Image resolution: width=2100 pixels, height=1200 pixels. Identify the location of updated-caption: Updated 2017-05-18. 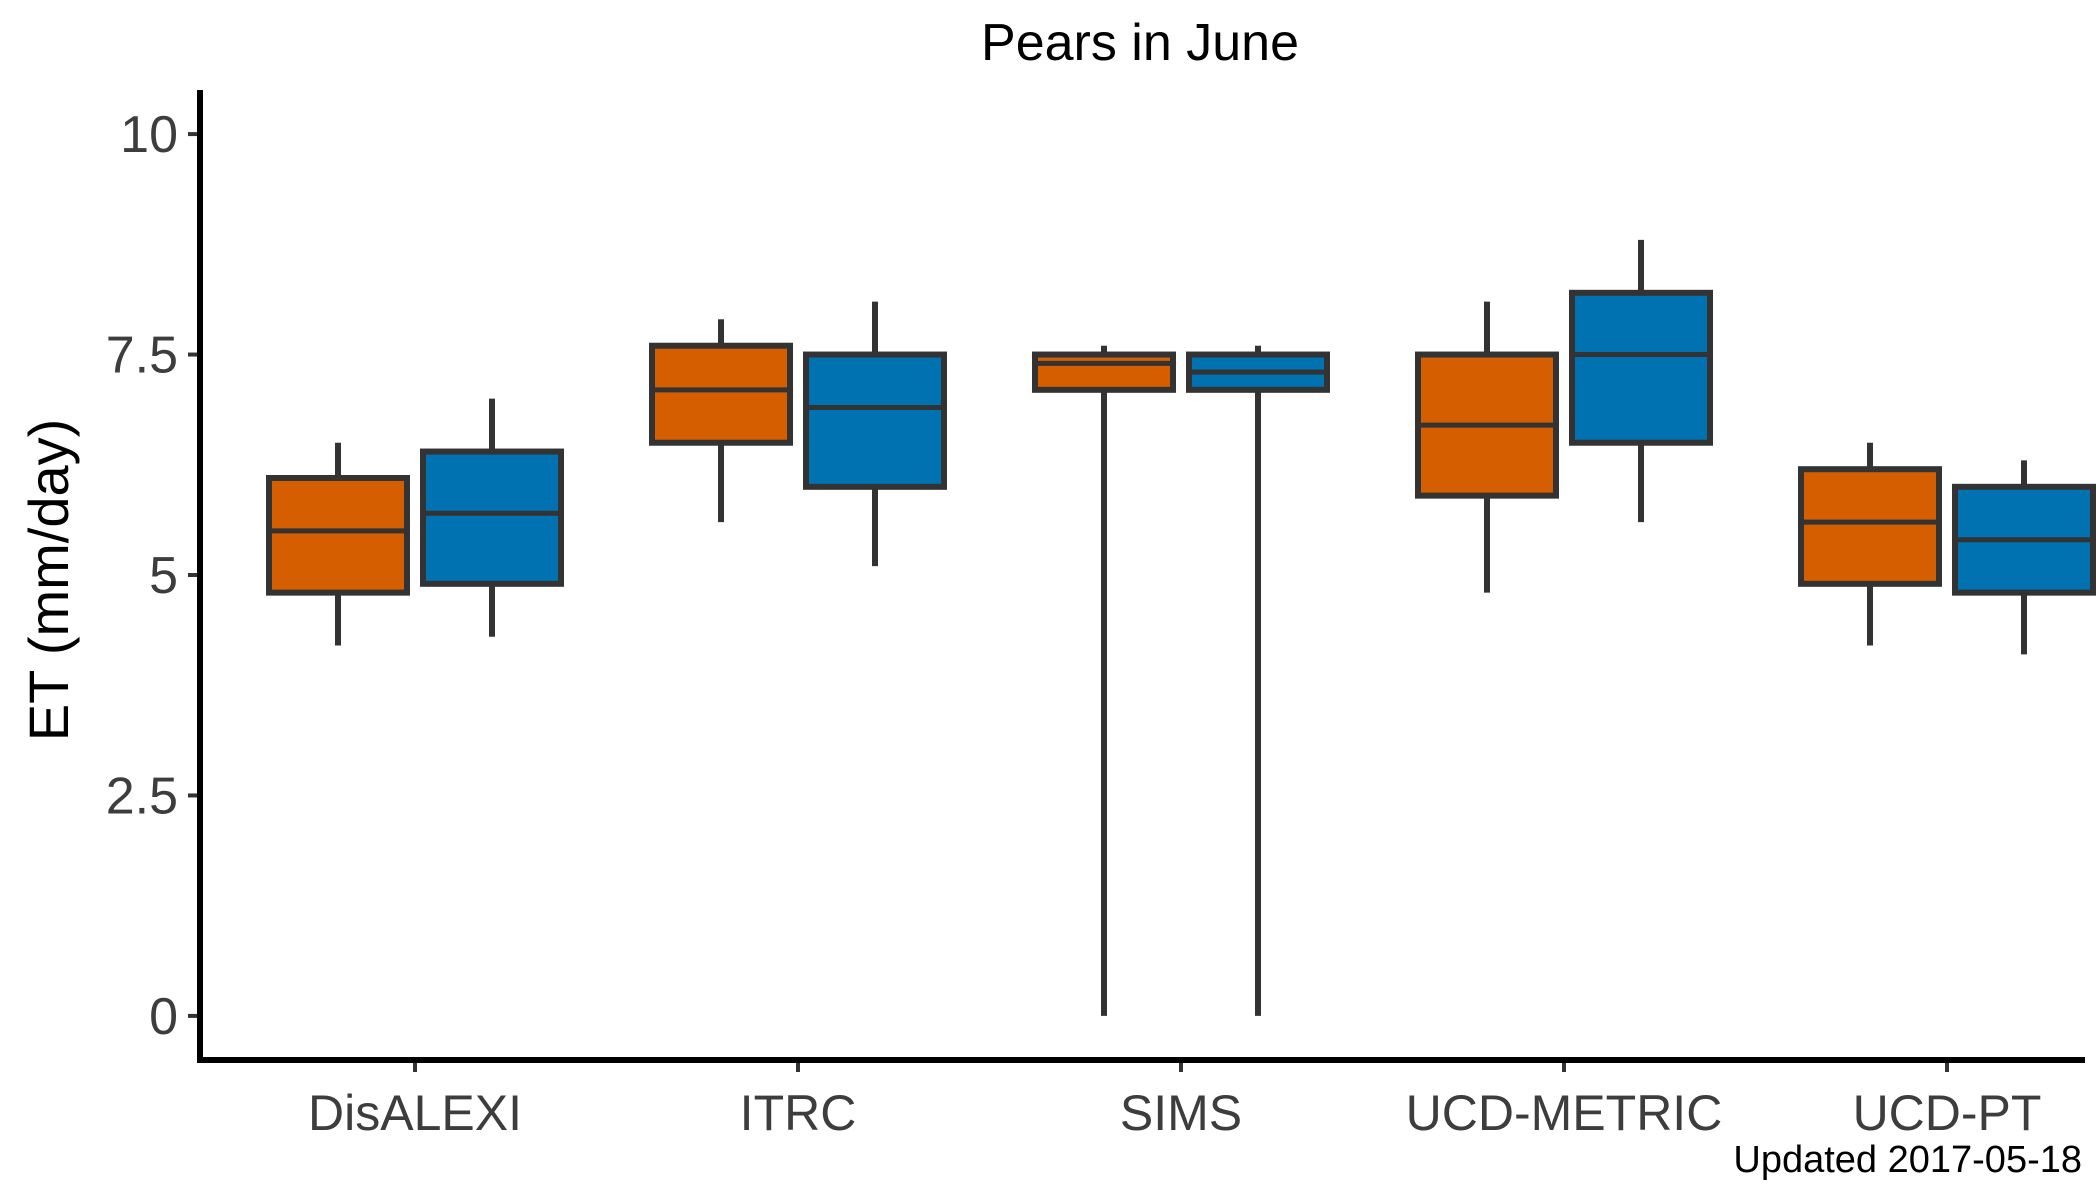
(1907, 1160).